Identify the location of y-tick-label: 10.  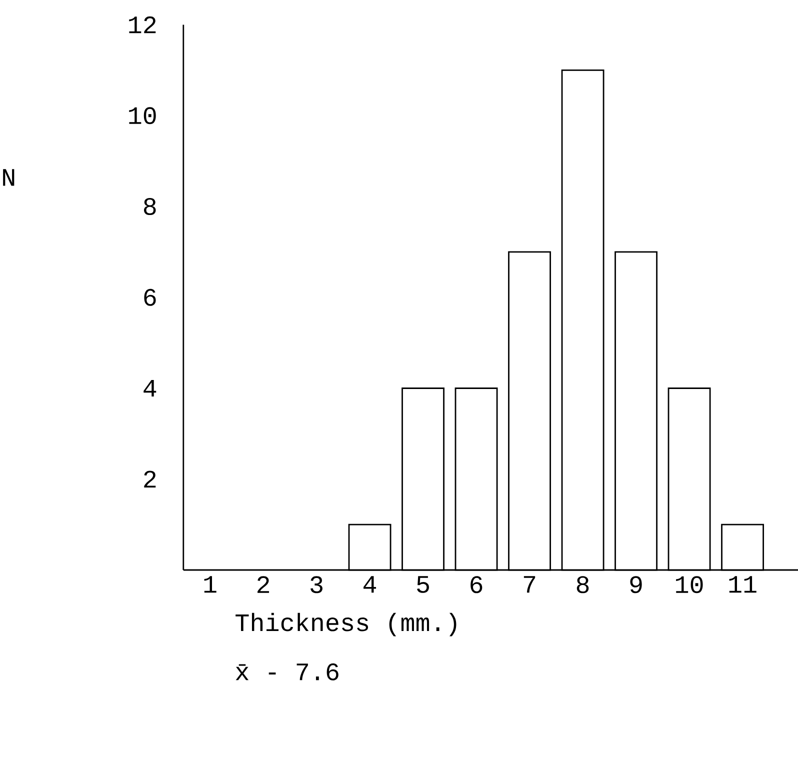
(142, 115).